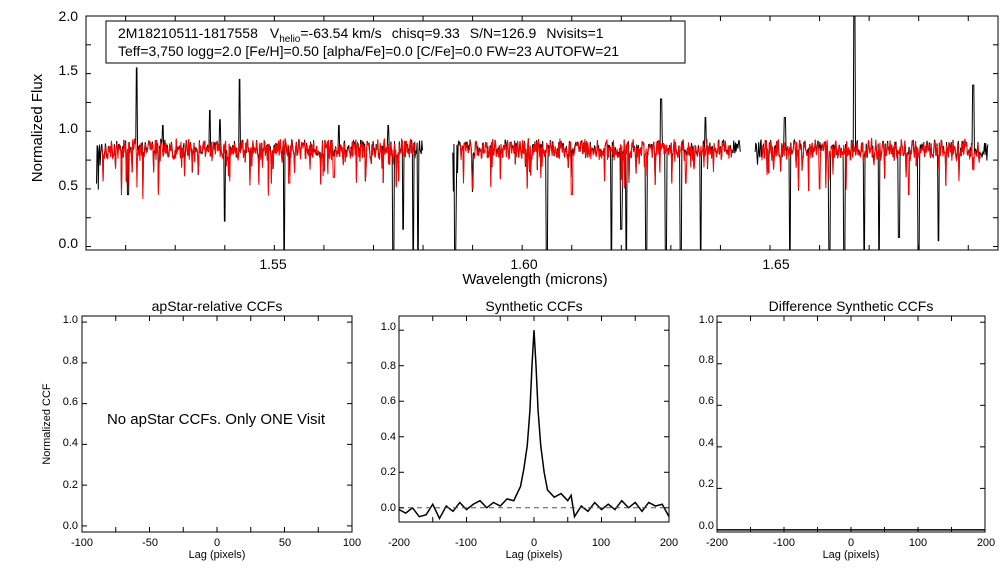 This screenshot has width=1008, height=576. What do you see at coordinates (534, 555) in the screenshot?
I see `synthetic-x-axis-label: Lag (pixels)` at bounding box center [534, 555].